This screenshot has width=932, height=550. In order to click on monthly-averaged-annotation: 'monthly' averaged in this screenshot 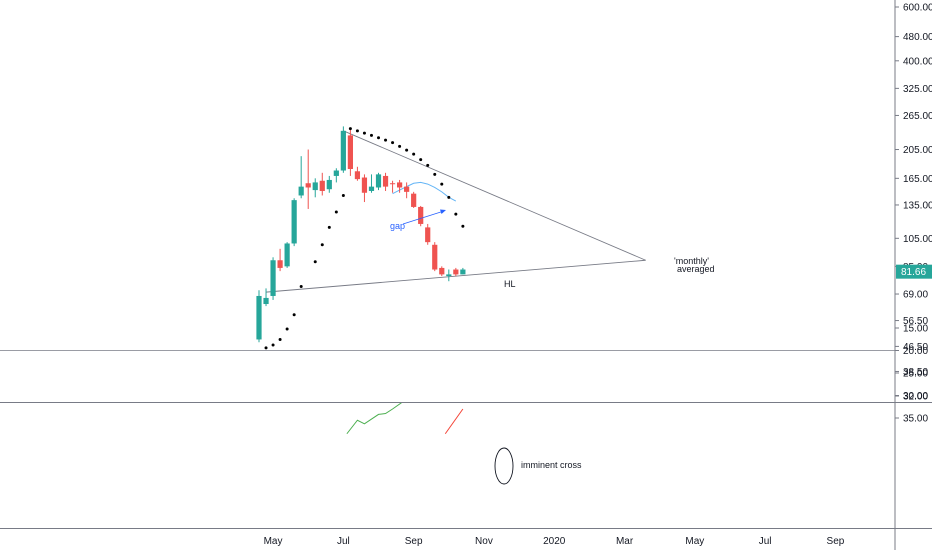, I will do `click(694, 265)`.